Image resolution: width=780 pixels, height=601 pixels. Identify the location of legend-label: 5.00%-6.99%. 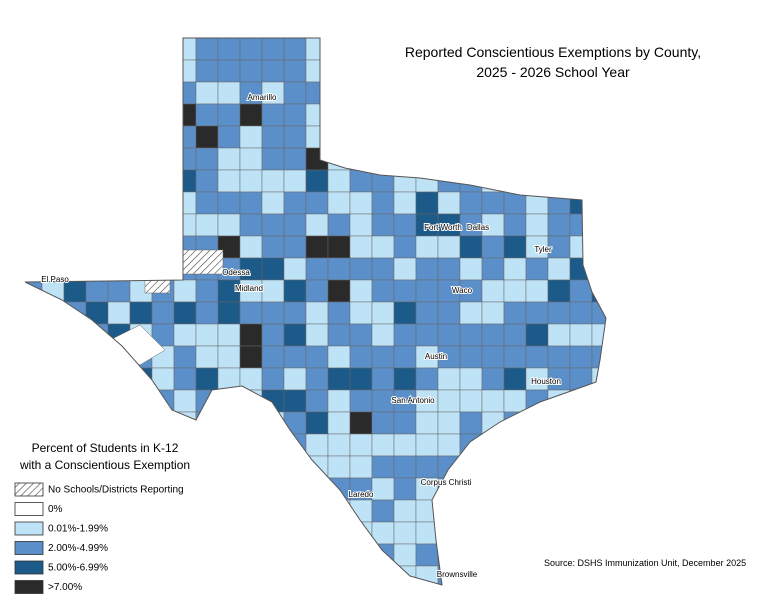
(78, 568).